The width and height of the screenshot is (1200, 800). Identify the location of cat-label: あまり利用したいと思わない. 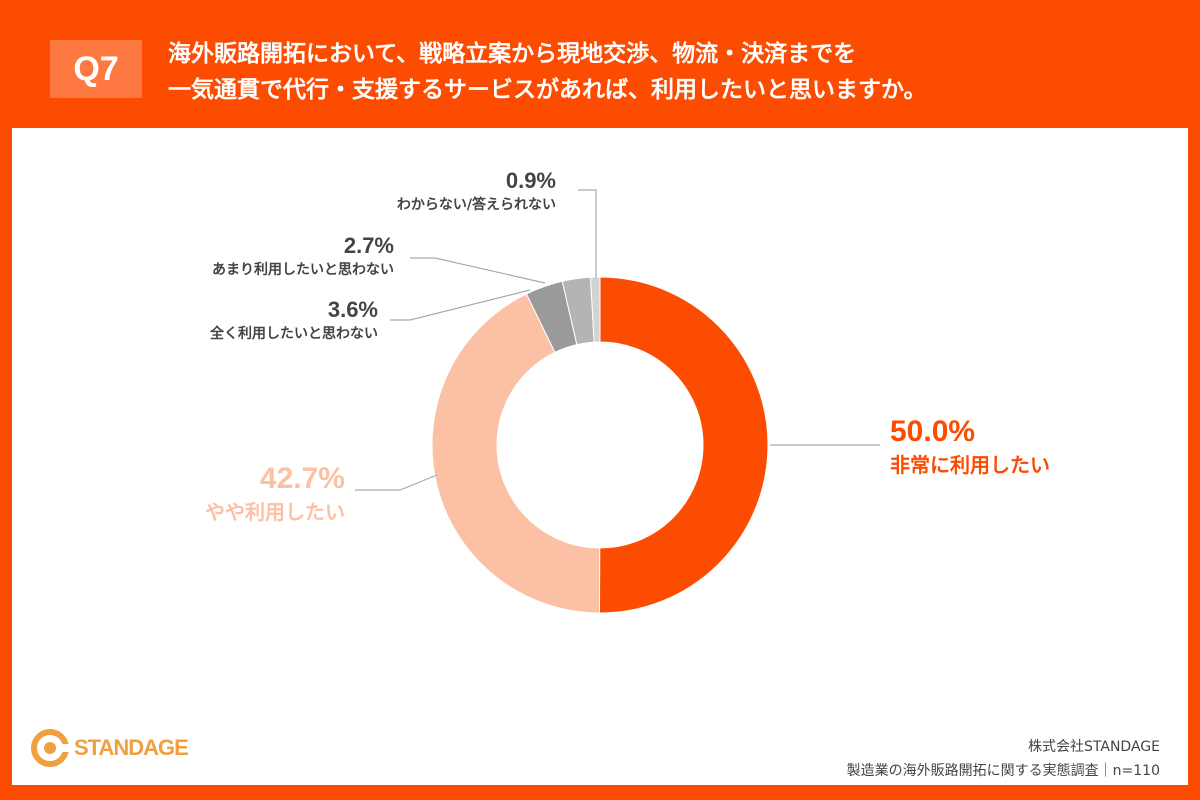
(303, 270).